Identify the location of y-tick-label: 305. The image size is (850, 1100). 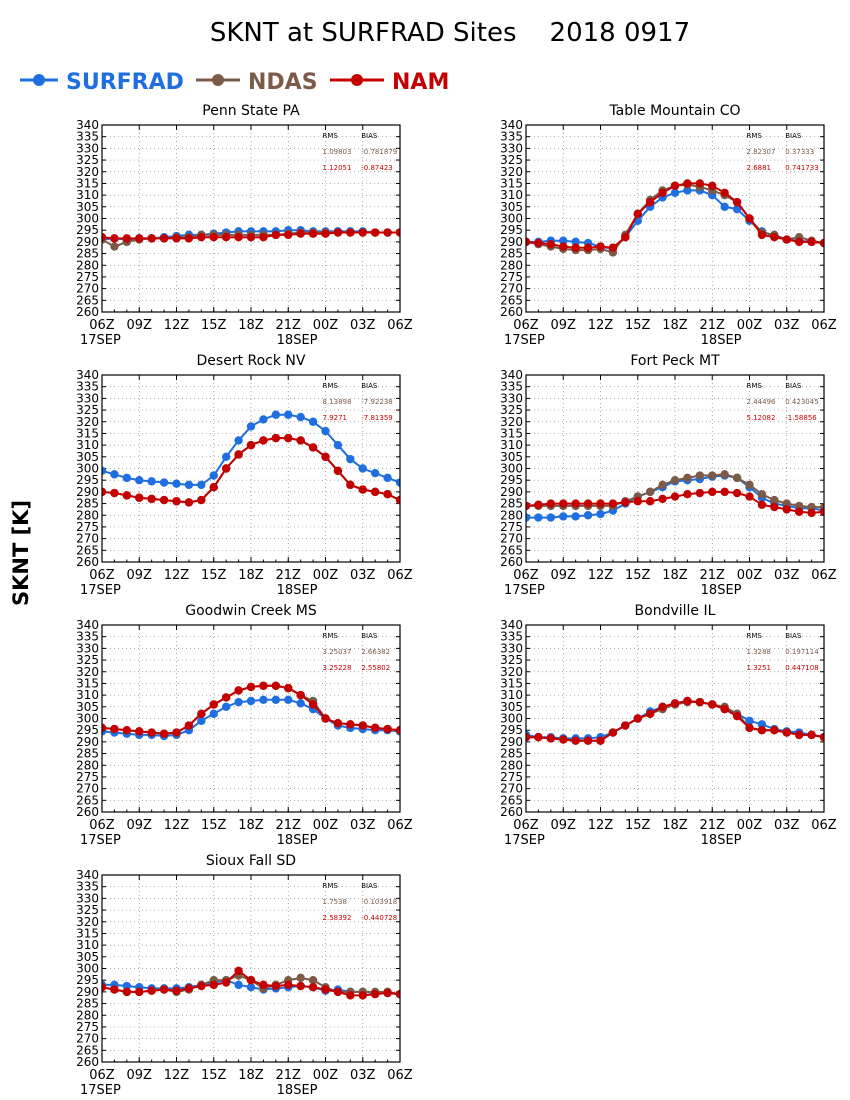
(511, 457).